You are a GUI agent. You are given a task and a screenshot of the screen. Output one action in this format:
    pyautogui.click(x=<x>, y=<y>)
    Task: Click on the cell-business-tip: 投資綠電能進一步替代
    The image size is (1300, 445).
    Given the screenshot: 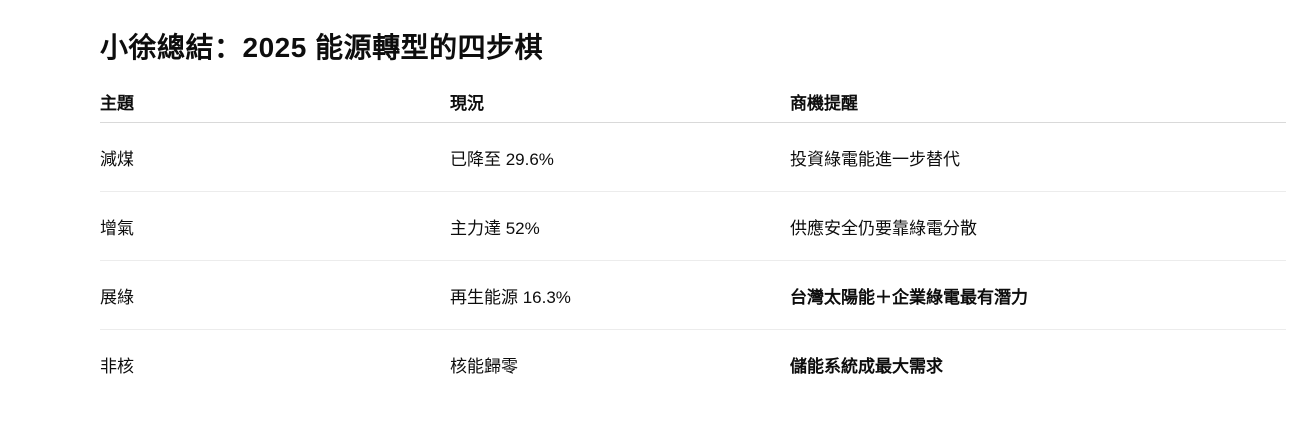 What is the action you would take?
    pyautogui.click(x=1038, y=157)
    